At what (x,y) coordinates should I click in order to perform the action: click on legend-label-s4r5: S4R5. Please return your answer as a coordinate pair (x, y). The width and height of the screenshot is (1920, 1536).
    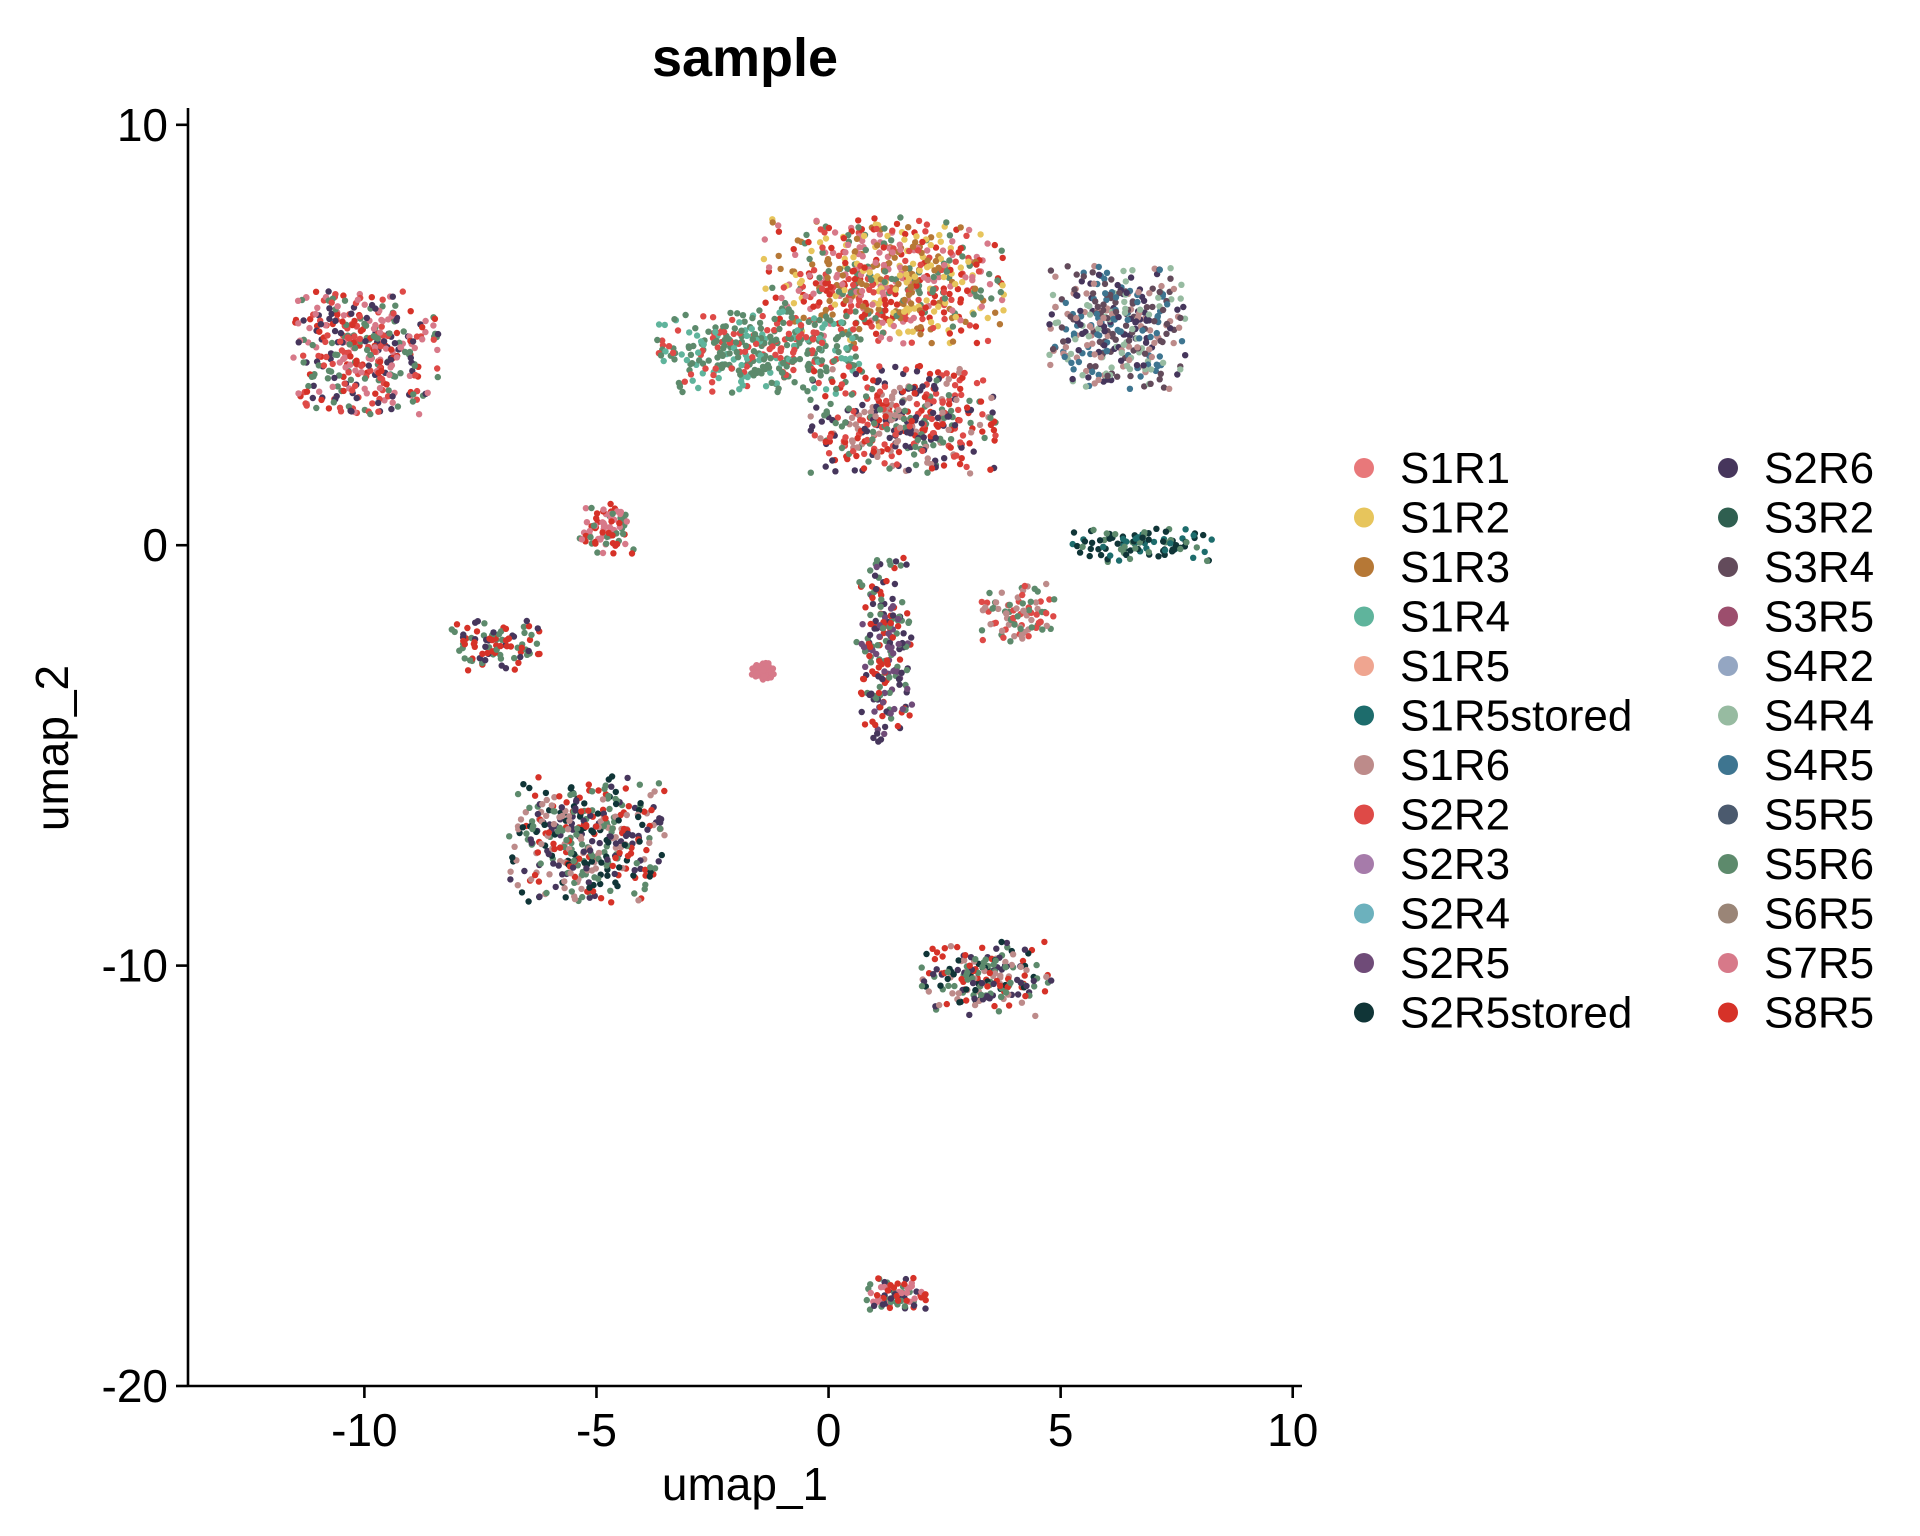
    Looking at the image, I should click on (1819, 765).